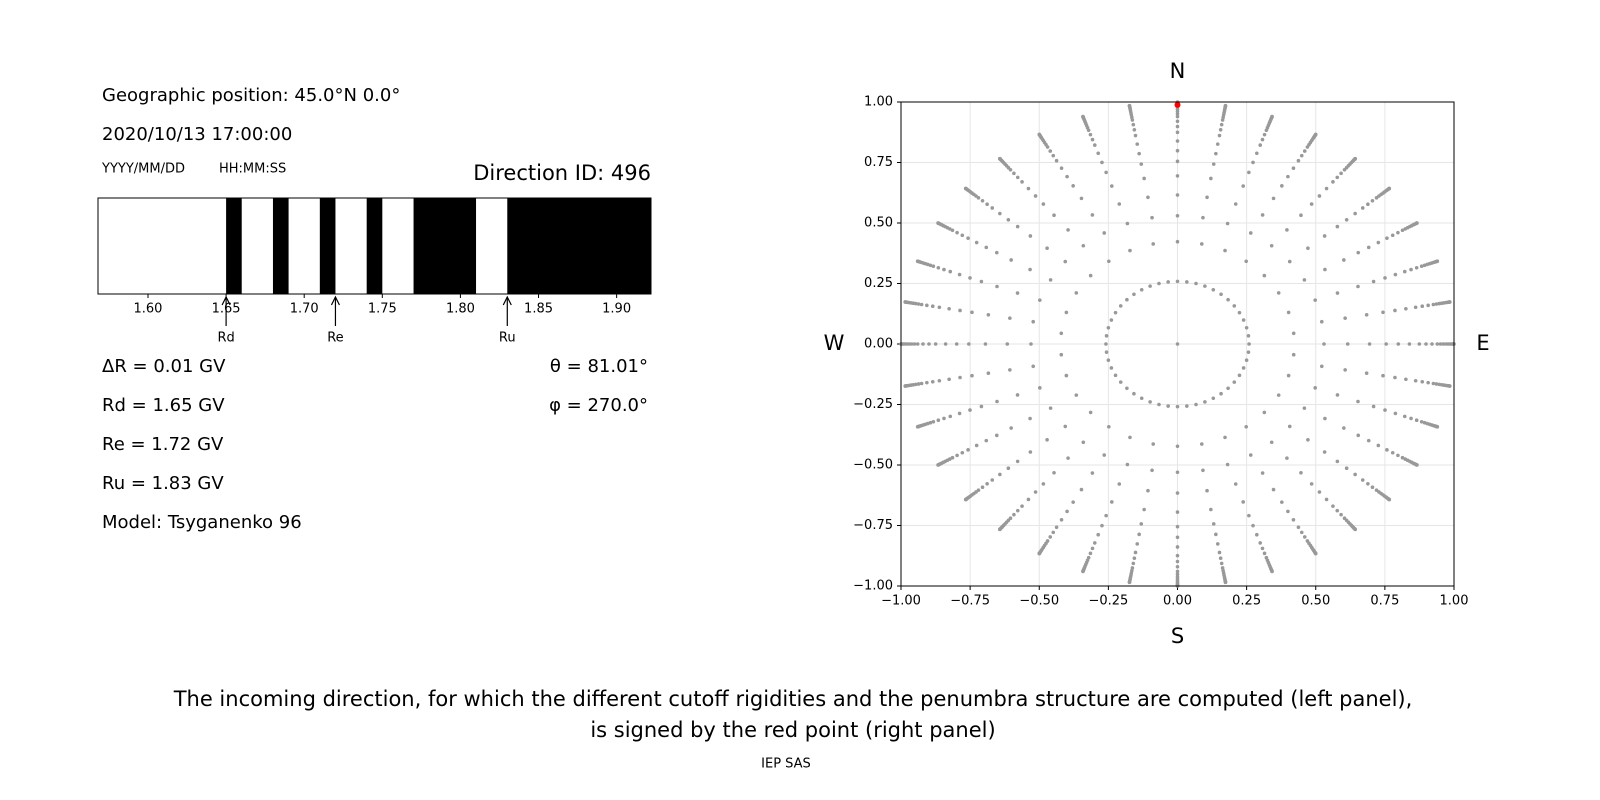 Image resolution: width=1600 pixels, height=800 pixels. What do you see at coordinates (970, 601) in the screenshot?
I see `x-tick-label: −0.75` at bounding box center [970, 601].